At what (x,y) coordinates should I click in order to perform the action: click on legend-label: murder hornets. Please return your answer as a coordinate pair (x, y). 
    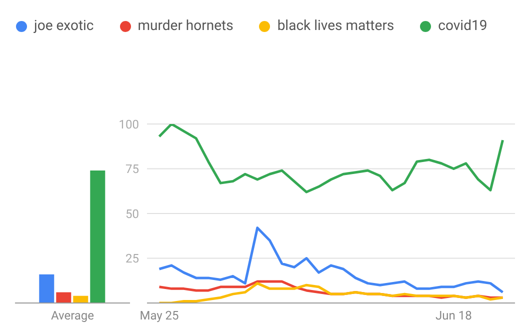
    Looking at the image, I should click on (186, 26).